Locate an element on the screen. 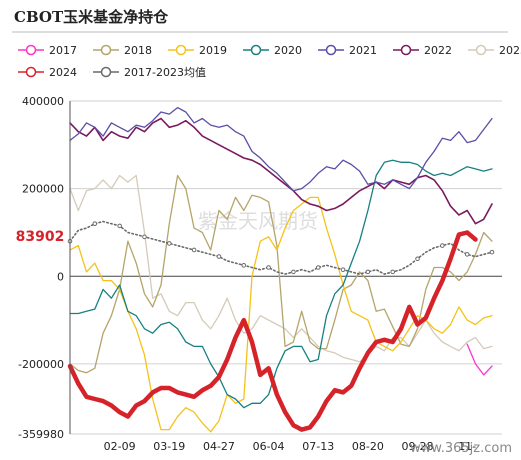 The height and width of the screenshot is (460, 521). legend-label: 2017 is located at coordinates (63, 50).